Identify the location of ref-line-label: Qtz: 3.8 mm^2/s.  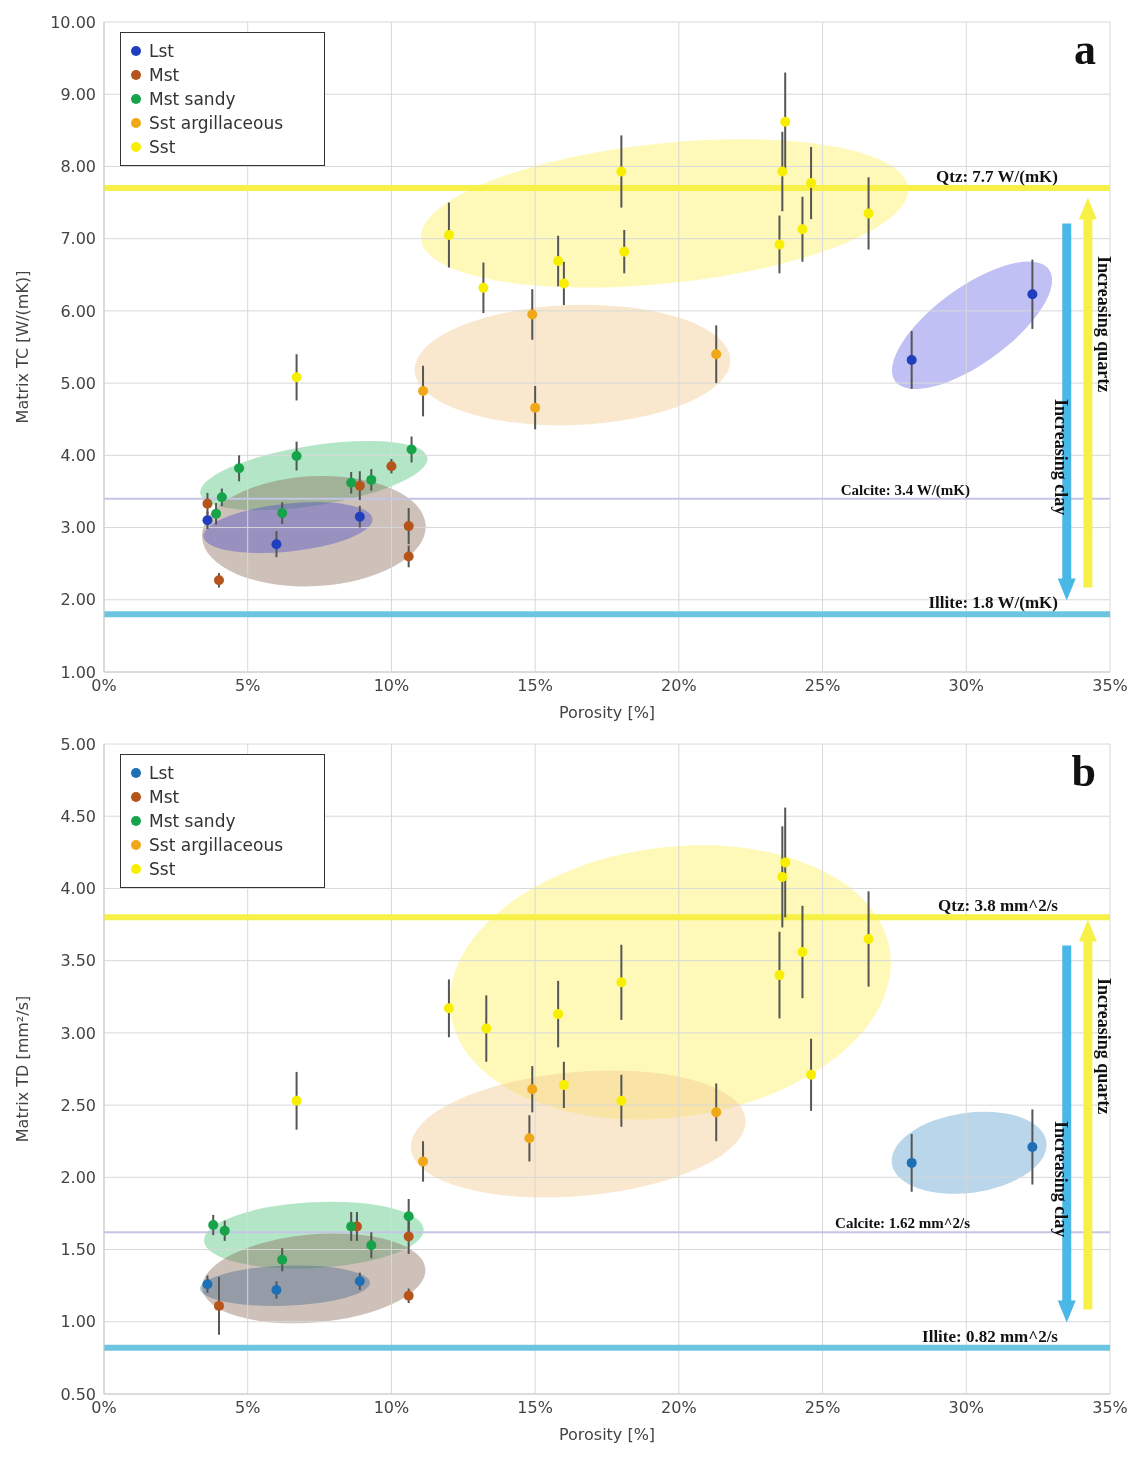
(998, 906).